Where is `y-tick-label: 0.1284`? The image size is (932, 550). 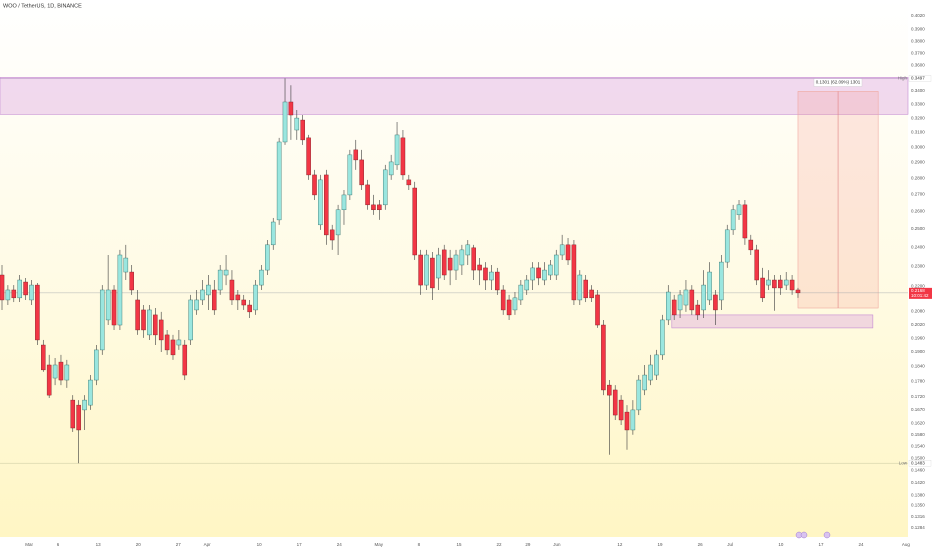 y-tick-label: 0.1284 is located at coordinates (918, 527).